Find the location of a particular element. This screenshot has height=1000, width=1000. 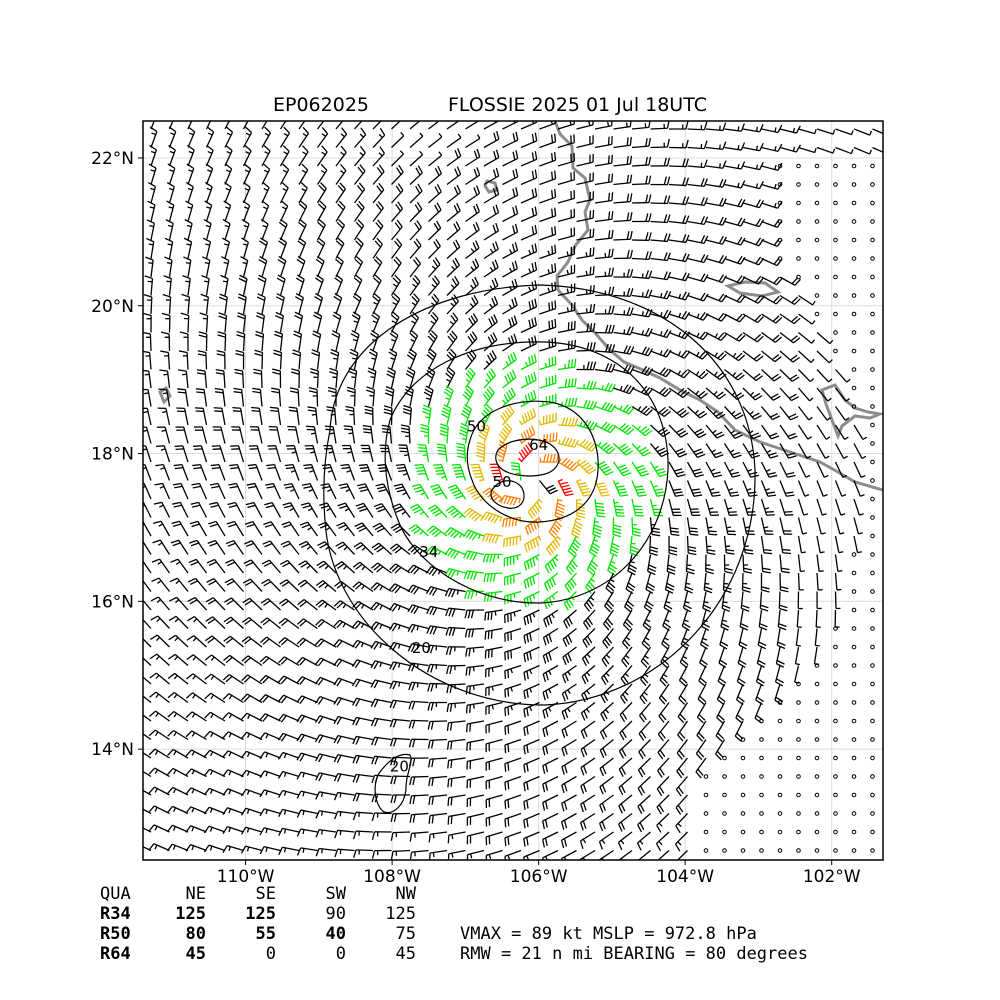

radii-r50-se: 55 is located at coordinates (266, 934).